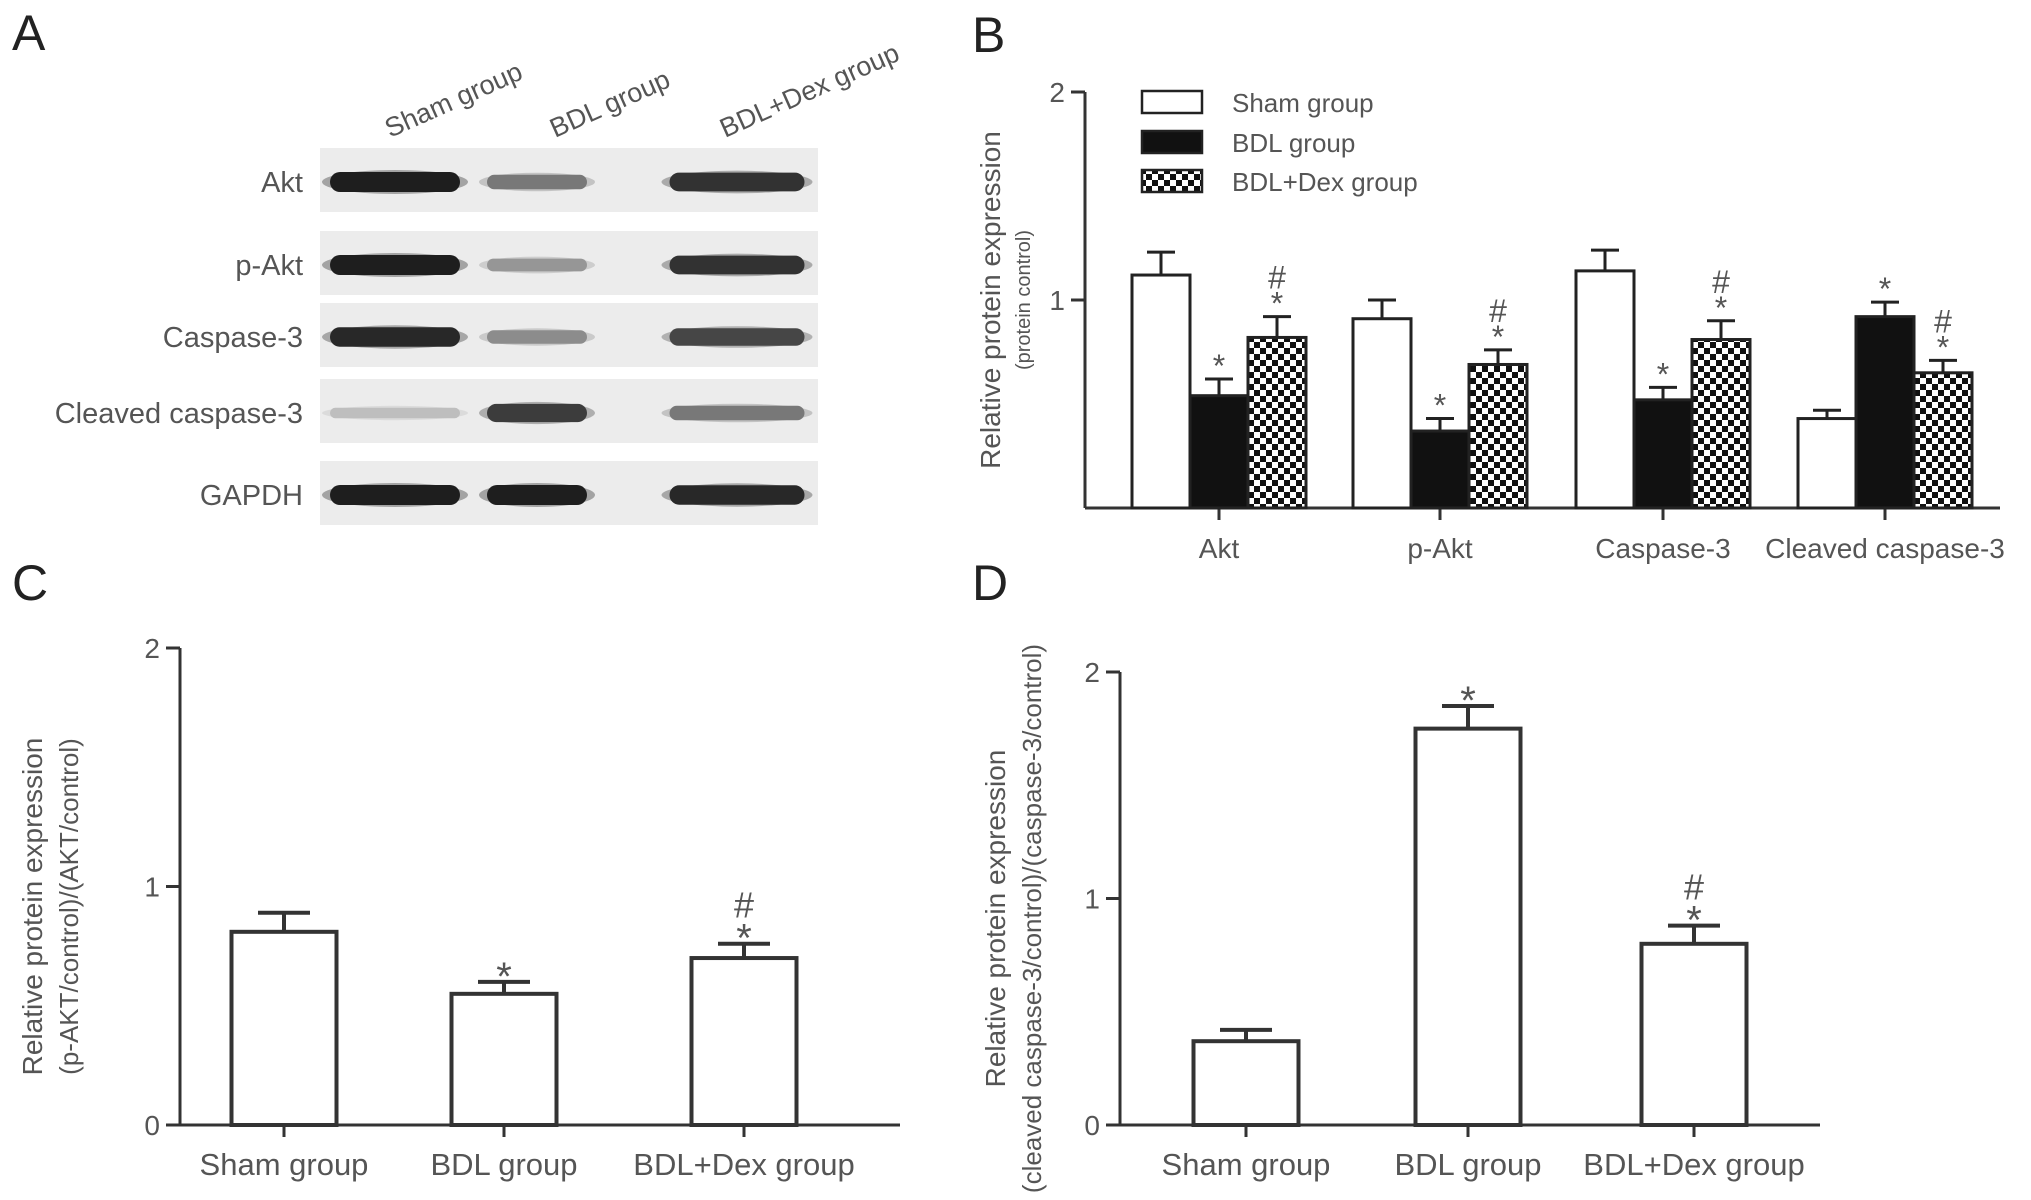  Describe the element at coordinates (995, 919) in the screenshot. I see `chart-d-ylabel: Relative protein expression` at that location.